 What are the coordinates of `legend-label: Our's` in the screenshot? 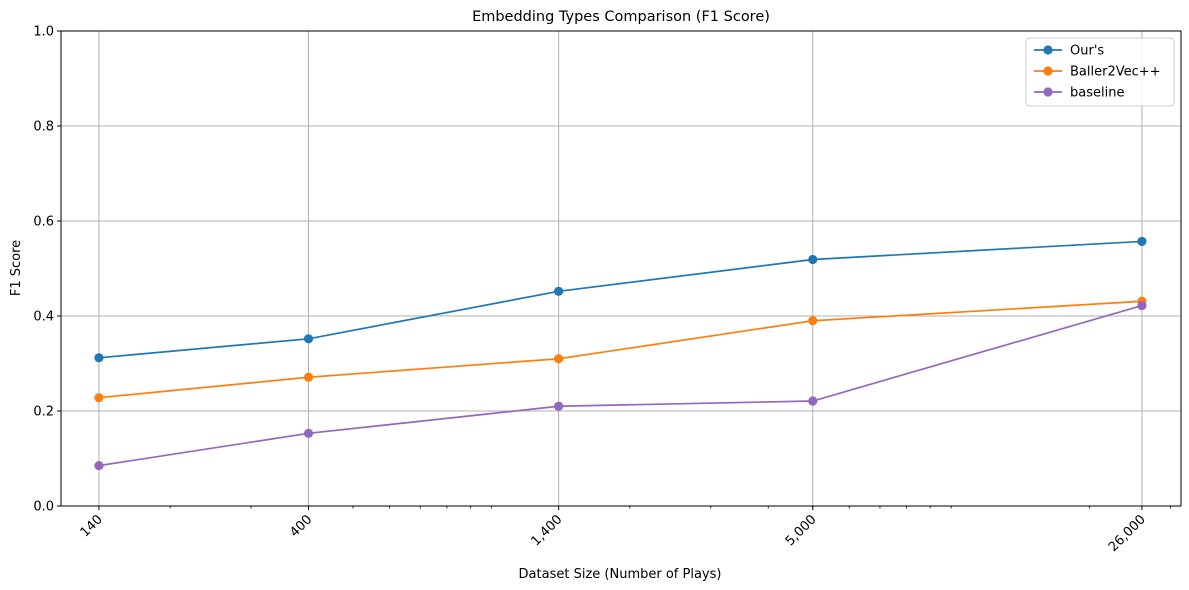 It's located at (1087, 51).